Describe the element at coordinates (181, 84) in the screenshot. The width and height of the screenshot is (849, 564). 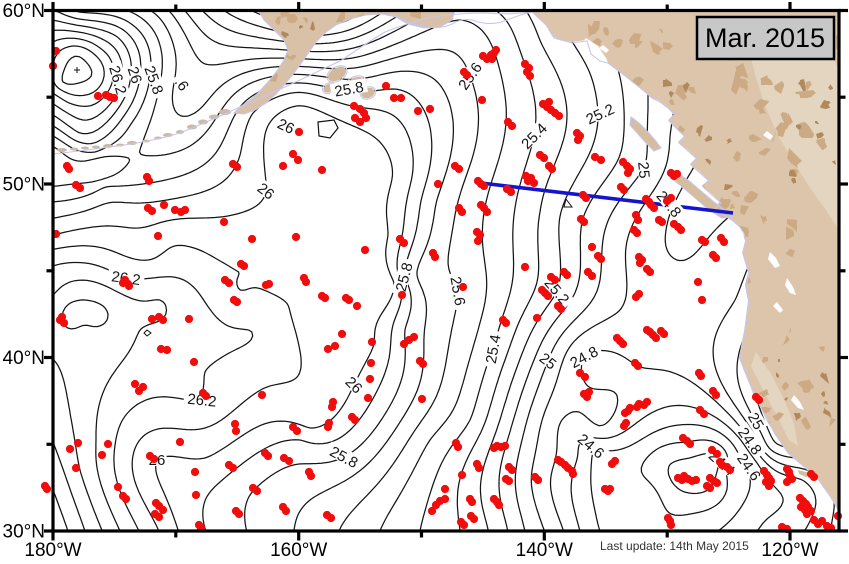
I see `svg-text: .6` at that location.